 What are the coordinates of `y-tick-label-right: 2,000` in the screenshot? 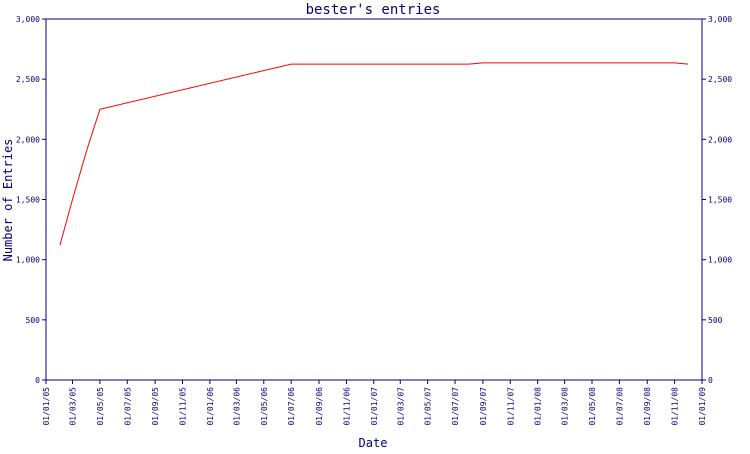 It's located at (720, 139).